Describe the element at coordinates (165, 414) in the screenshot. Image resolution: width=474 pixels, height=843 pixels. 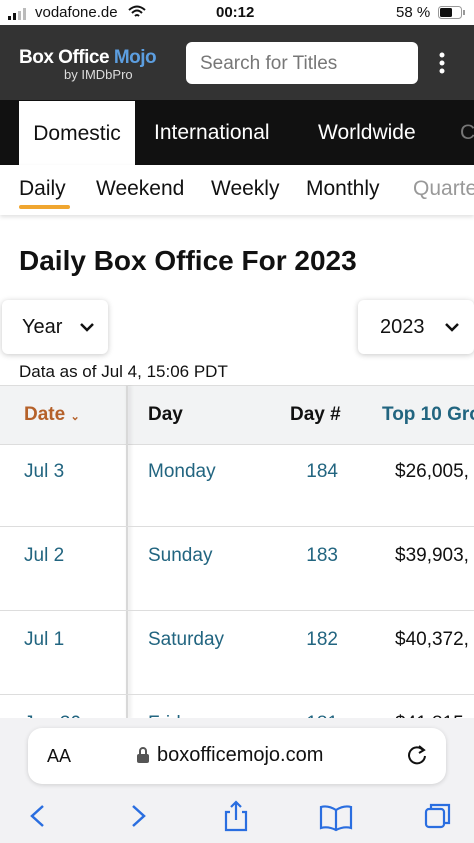
I see `header-cell: Day` at that location.